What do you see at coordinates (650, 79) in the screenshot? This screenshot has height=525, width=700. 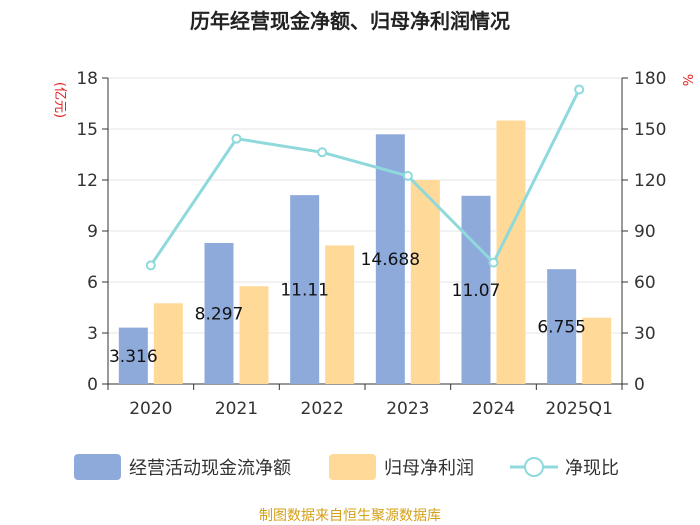 I see `right-axis-tick-label: 180` at bounding box center [650, 79].